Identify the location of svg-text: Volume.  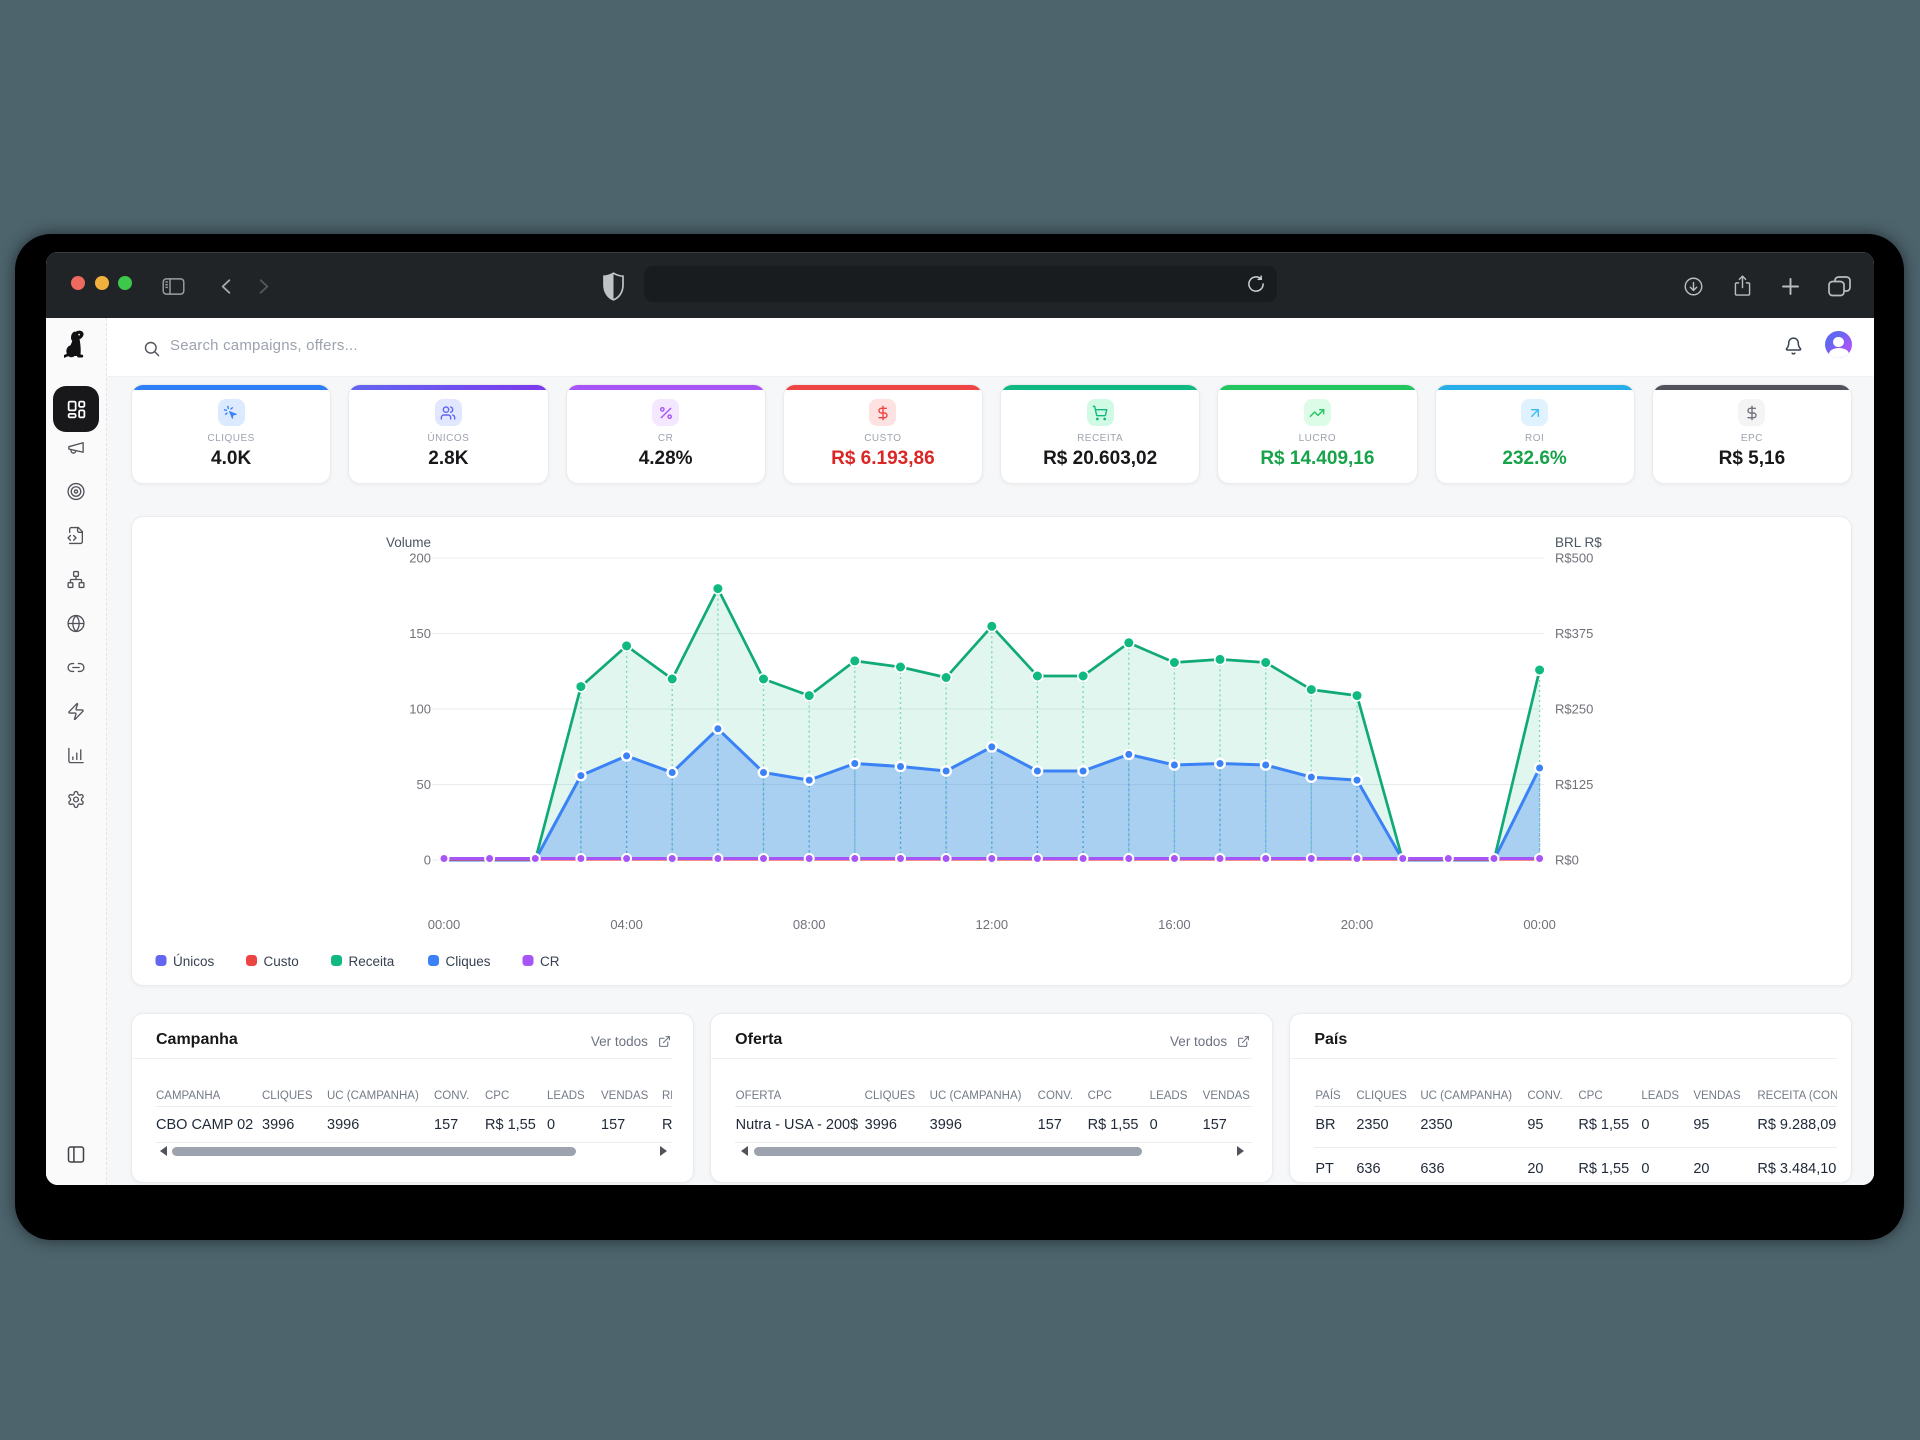
(408, 542).